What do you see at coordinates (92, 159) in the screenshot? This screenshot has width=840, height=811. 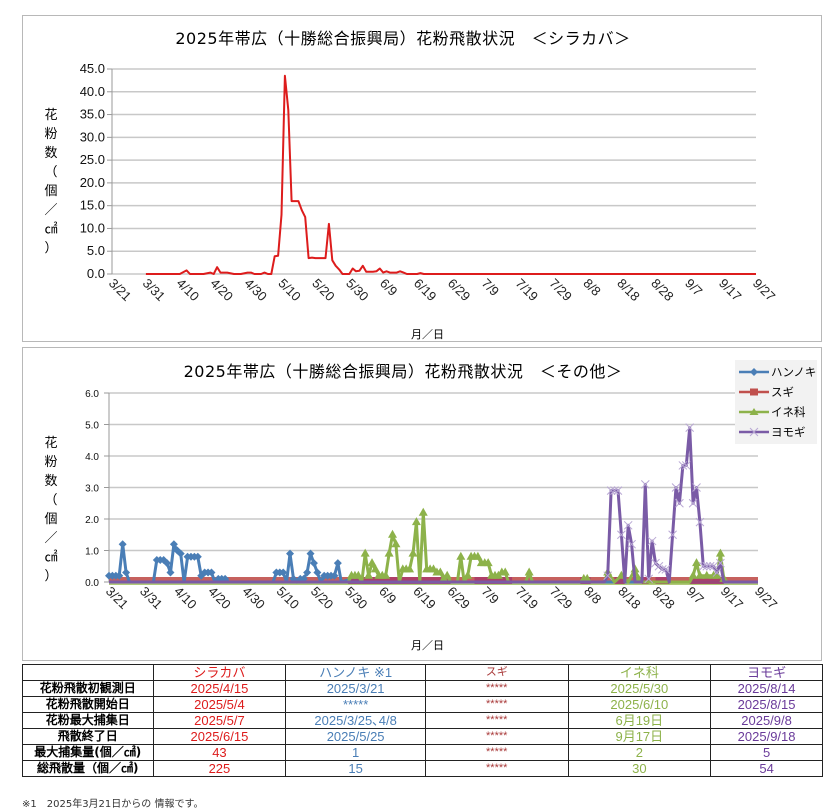 I see `y-tick-label: 25.0` at bounding box center [92, 159].